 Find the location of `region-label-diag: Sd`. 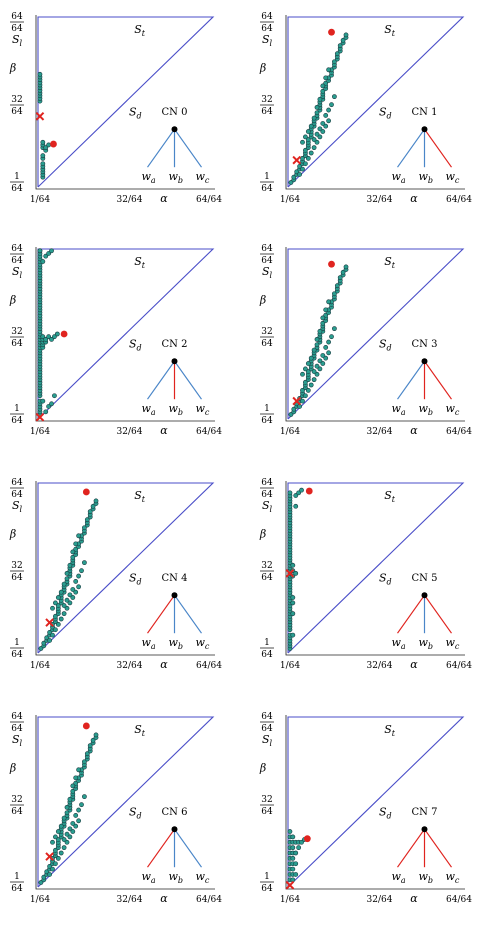

region-label-diag: Sd is located at coordinates (135, 345).